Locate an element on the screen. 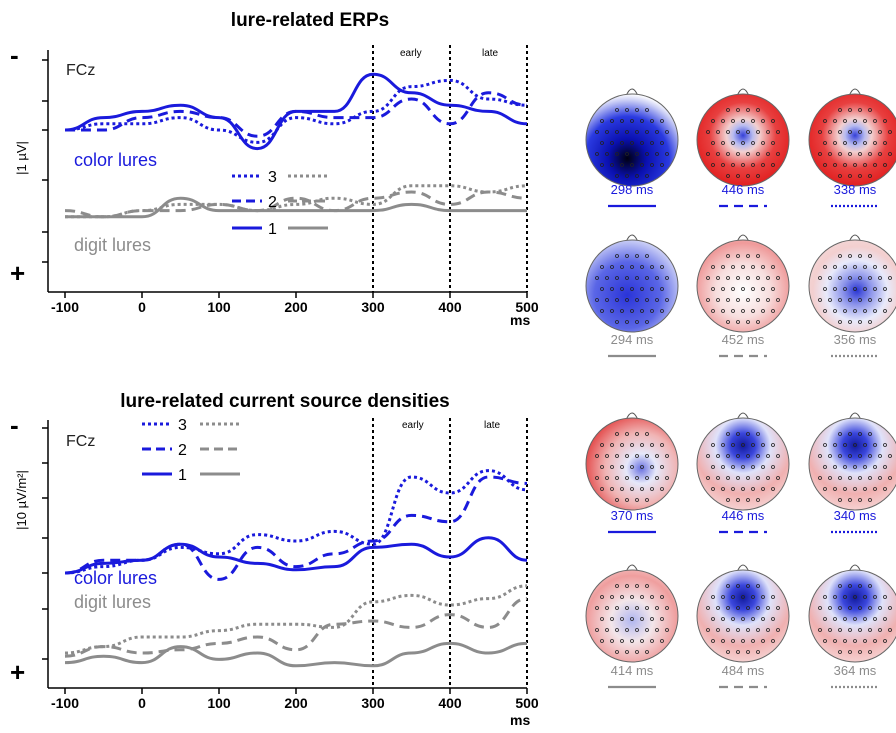 This screenshot has width=896, height=733. erp-legend-1: 1 is located at coordinates (272, 229).